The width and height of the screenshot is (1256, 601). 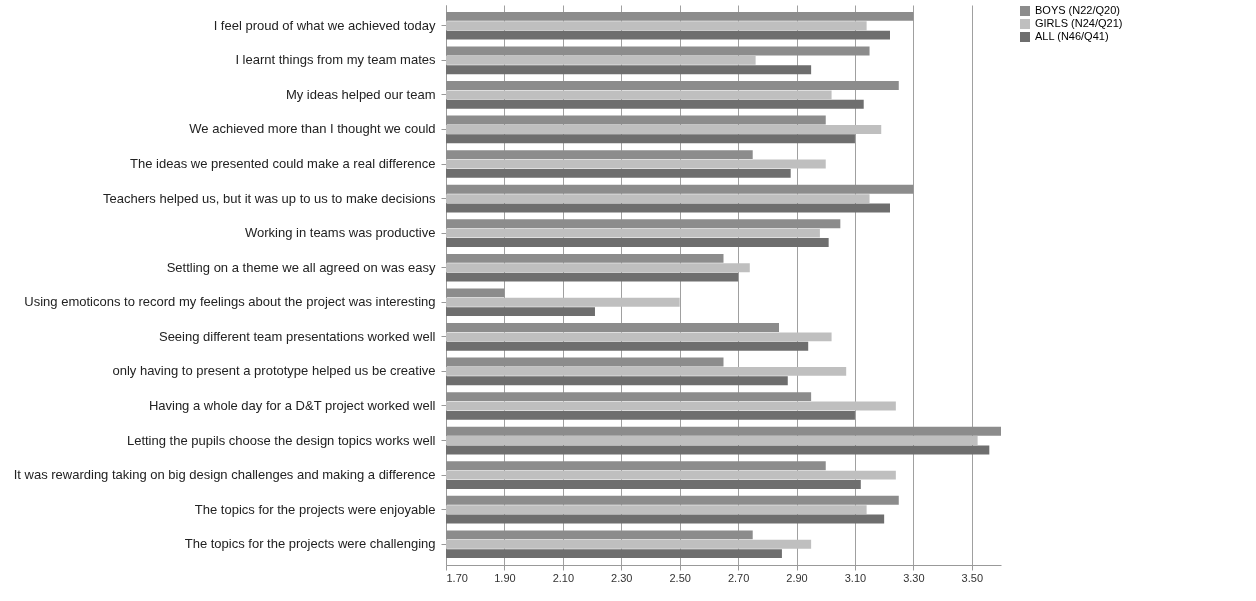 I want to click on y-tick-label: Having a whole day for a D&T project worked well, so click(x=292, y=405).